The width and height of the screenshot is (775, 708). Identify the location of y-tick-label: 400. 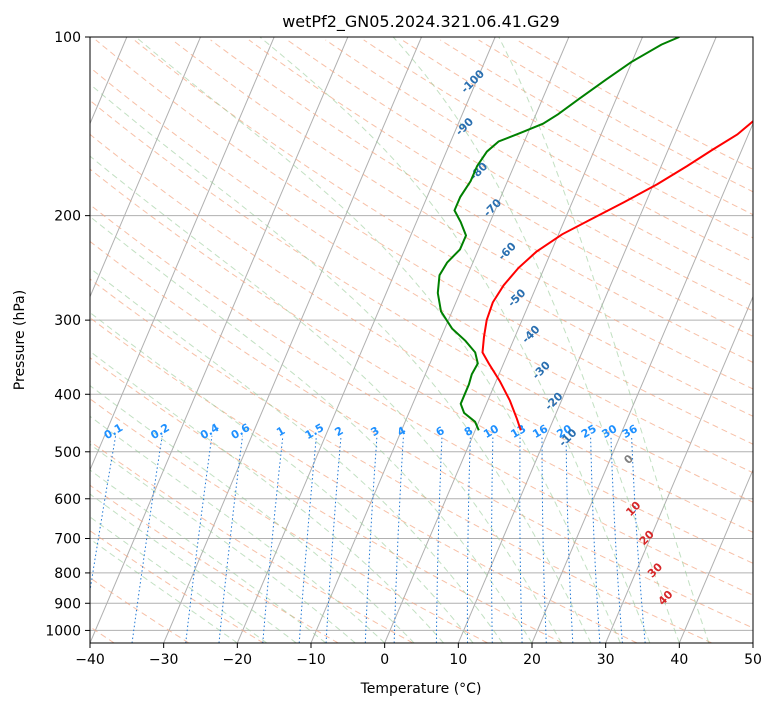
(67, 395).